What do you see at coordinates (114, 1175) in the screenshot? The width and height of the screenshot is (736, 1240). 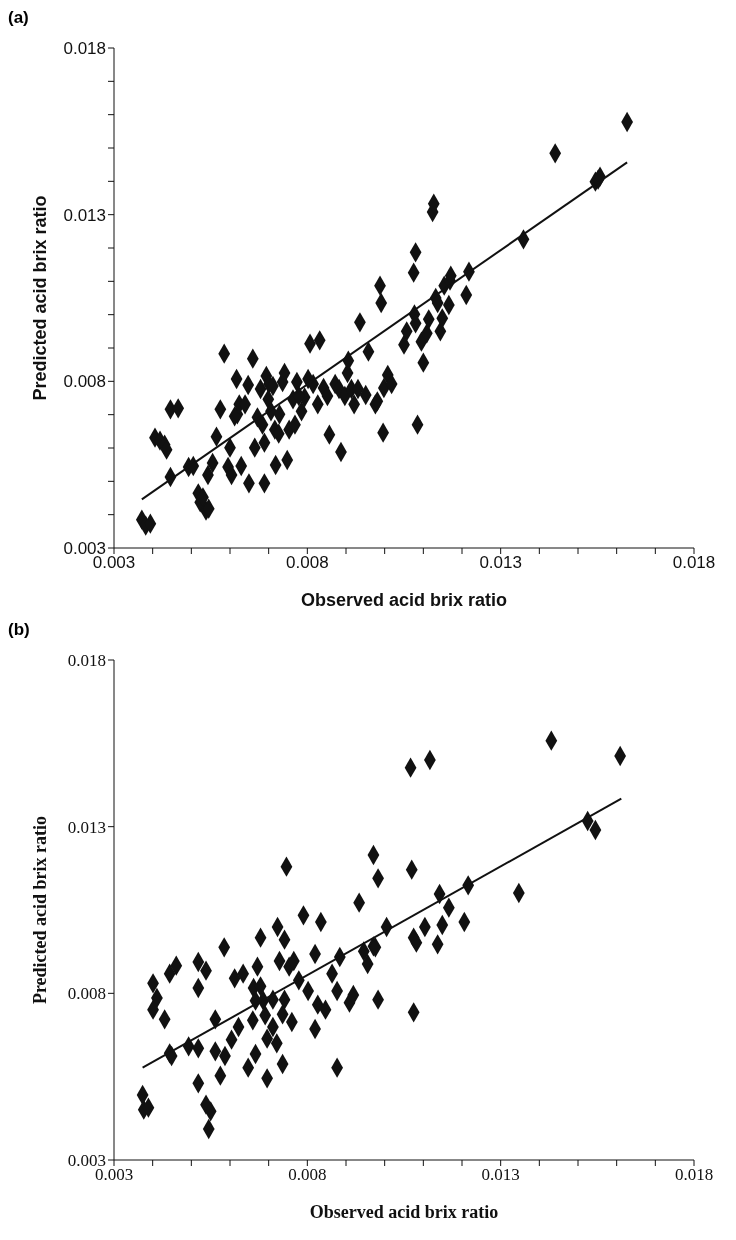 I see `x-tick-label: 0.003` at bounding box center [114, 1175].